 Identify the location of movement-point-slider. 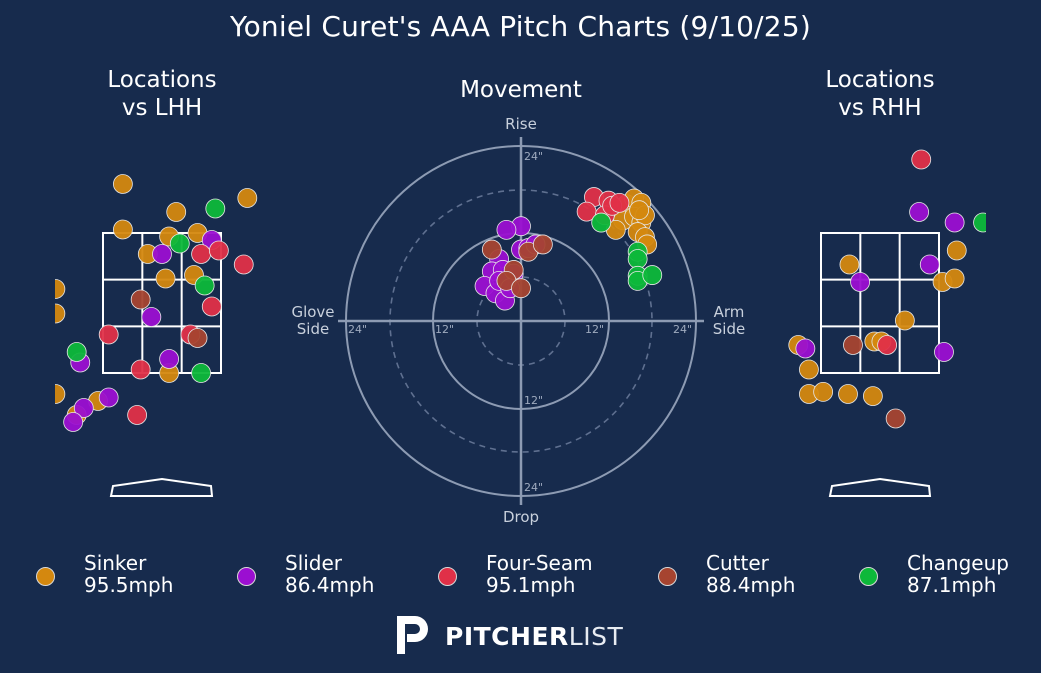
(506, 229).